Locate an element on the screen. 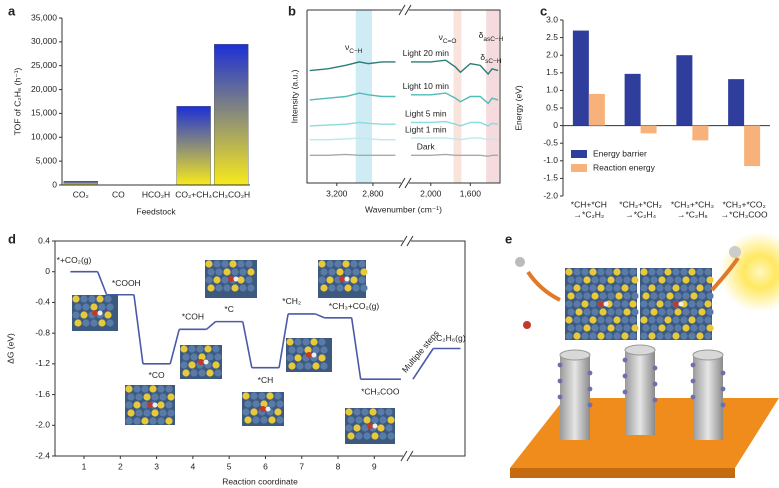 This screenshot has height=488, width=779. x-tick-label: HCO₂H is located at coordinates (156, 194).